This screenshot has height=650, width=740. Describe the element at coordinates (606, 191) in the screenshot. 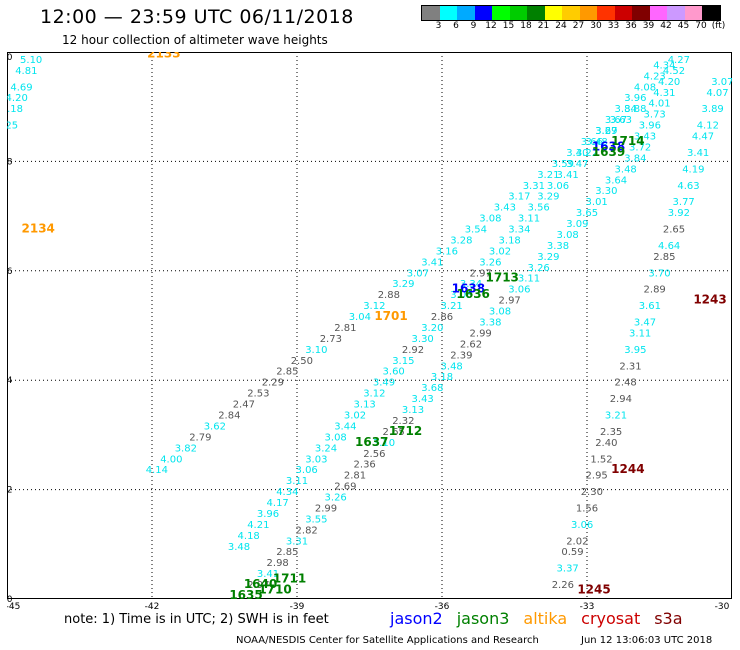

I see `swh-value: 3.30` at that location.